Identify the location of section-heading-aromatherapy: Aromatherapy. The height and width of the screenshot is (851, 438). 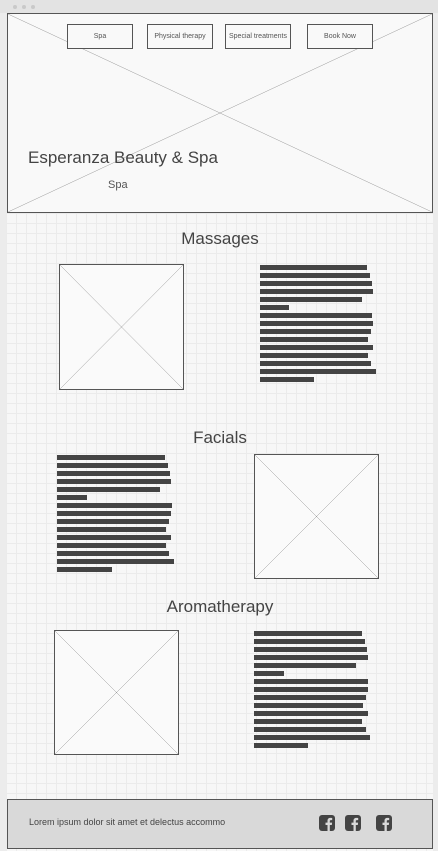
(220, 606).